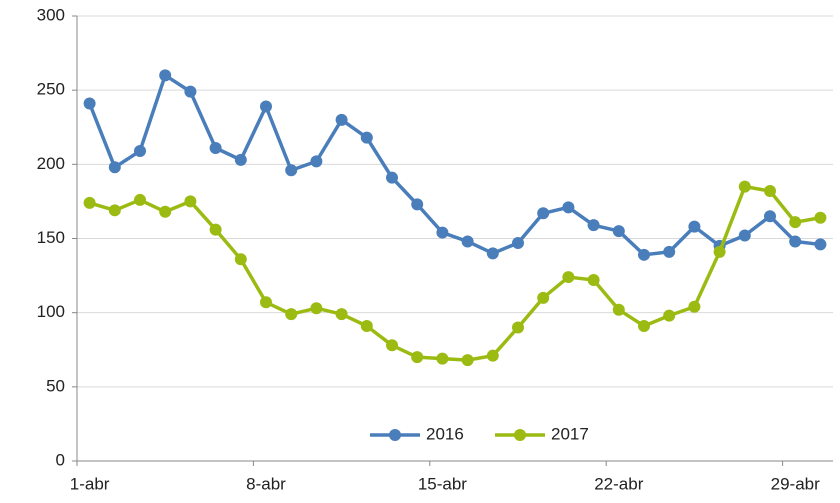 This screenshot has width=840, height=503. What do you see at coordinates (445, 433) in the screenshot?
I see `legend-label: 2016` at bounding box center [445, 433].